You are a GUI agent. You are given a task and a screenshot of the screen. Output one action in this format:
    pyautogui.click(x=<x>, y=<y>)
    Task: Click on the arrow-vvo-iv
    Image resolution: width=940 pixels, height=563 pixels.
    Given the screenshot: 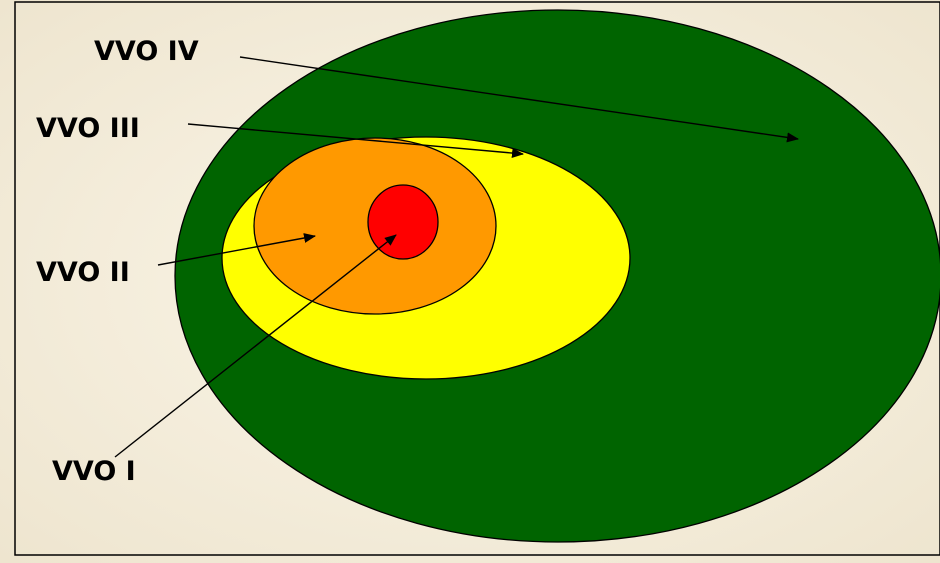 What is the action you would take?
    pyautogui.click(x=519, y=99)
    